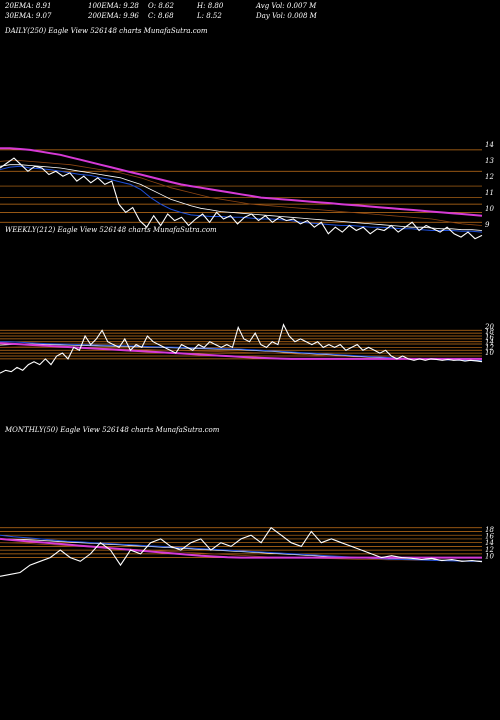 The image size is (500, 720). I want to click on panel-0: 14 13 12 11 10 9, so click(247, 190).